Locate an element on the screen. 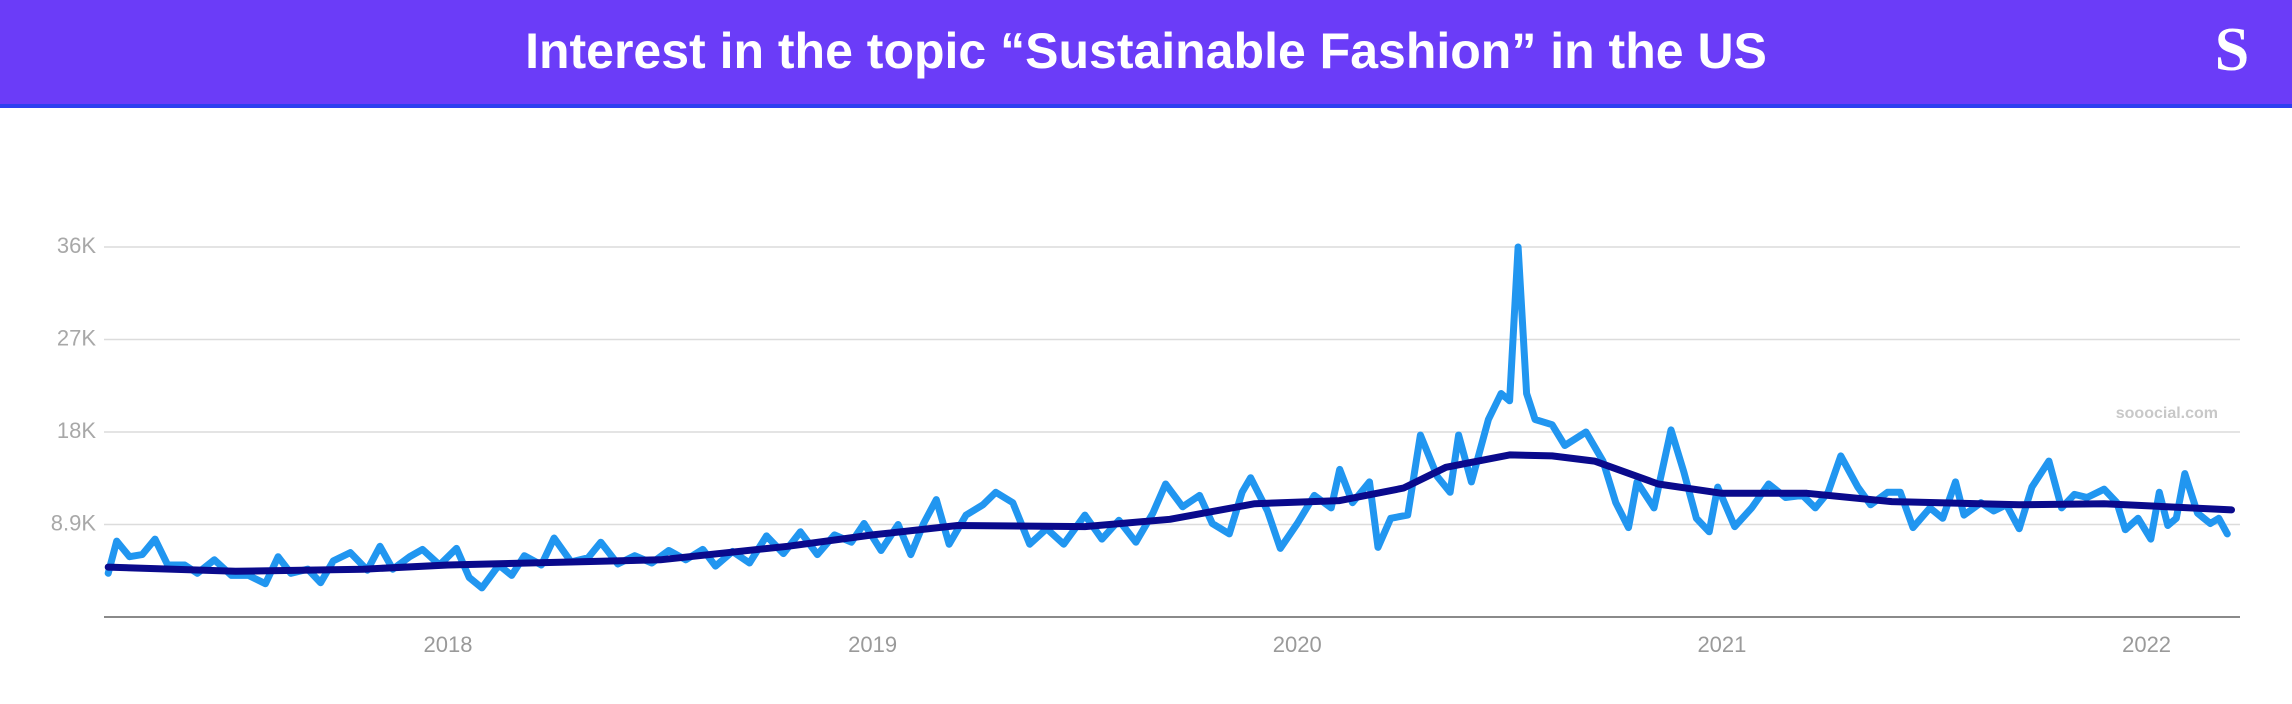 The height and width of the screenshot is (704, 2292). x-tick-label: 2019 is located at coordinates (872, 644).